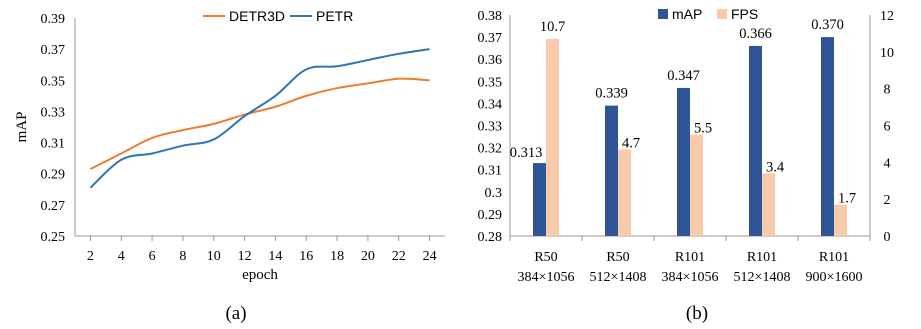 This screenshot has height=329, width=921. What do you see at coordinates (53, 81) in the screenshot?
I see `y-tick-label: 0.35` at bounding box center [53, 81].